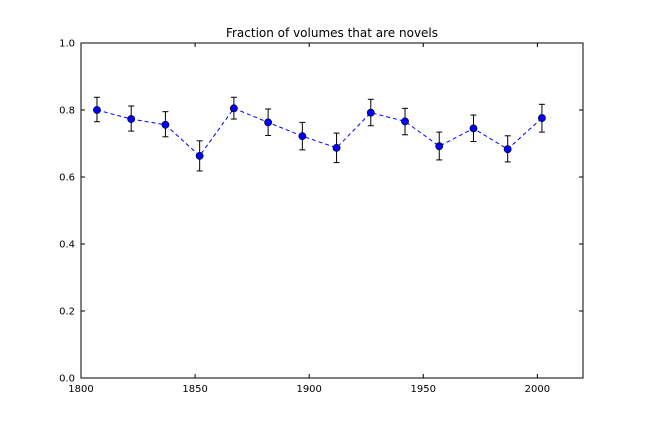 The height and width of the screenshot is (432, 648). What do you see at coordinates (80, 389) in the screenshot?
I see `x-tick-label: 1800` at bounding box center [80, 389].